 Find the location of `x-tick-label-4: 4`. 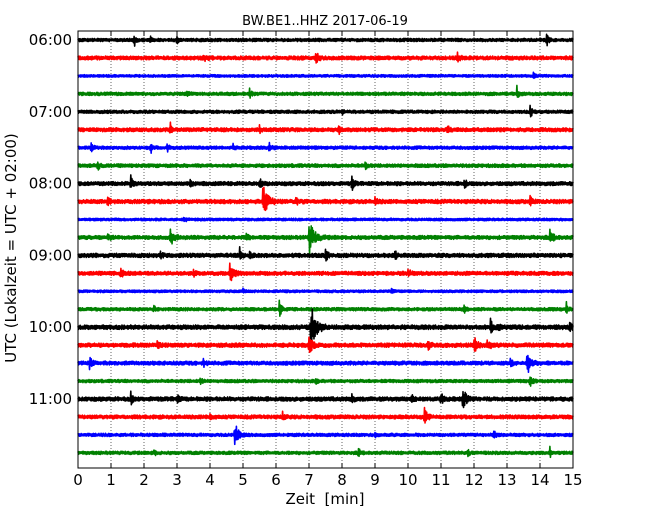

x-tick-label-4: 4 is located at coordinates (210, 480).